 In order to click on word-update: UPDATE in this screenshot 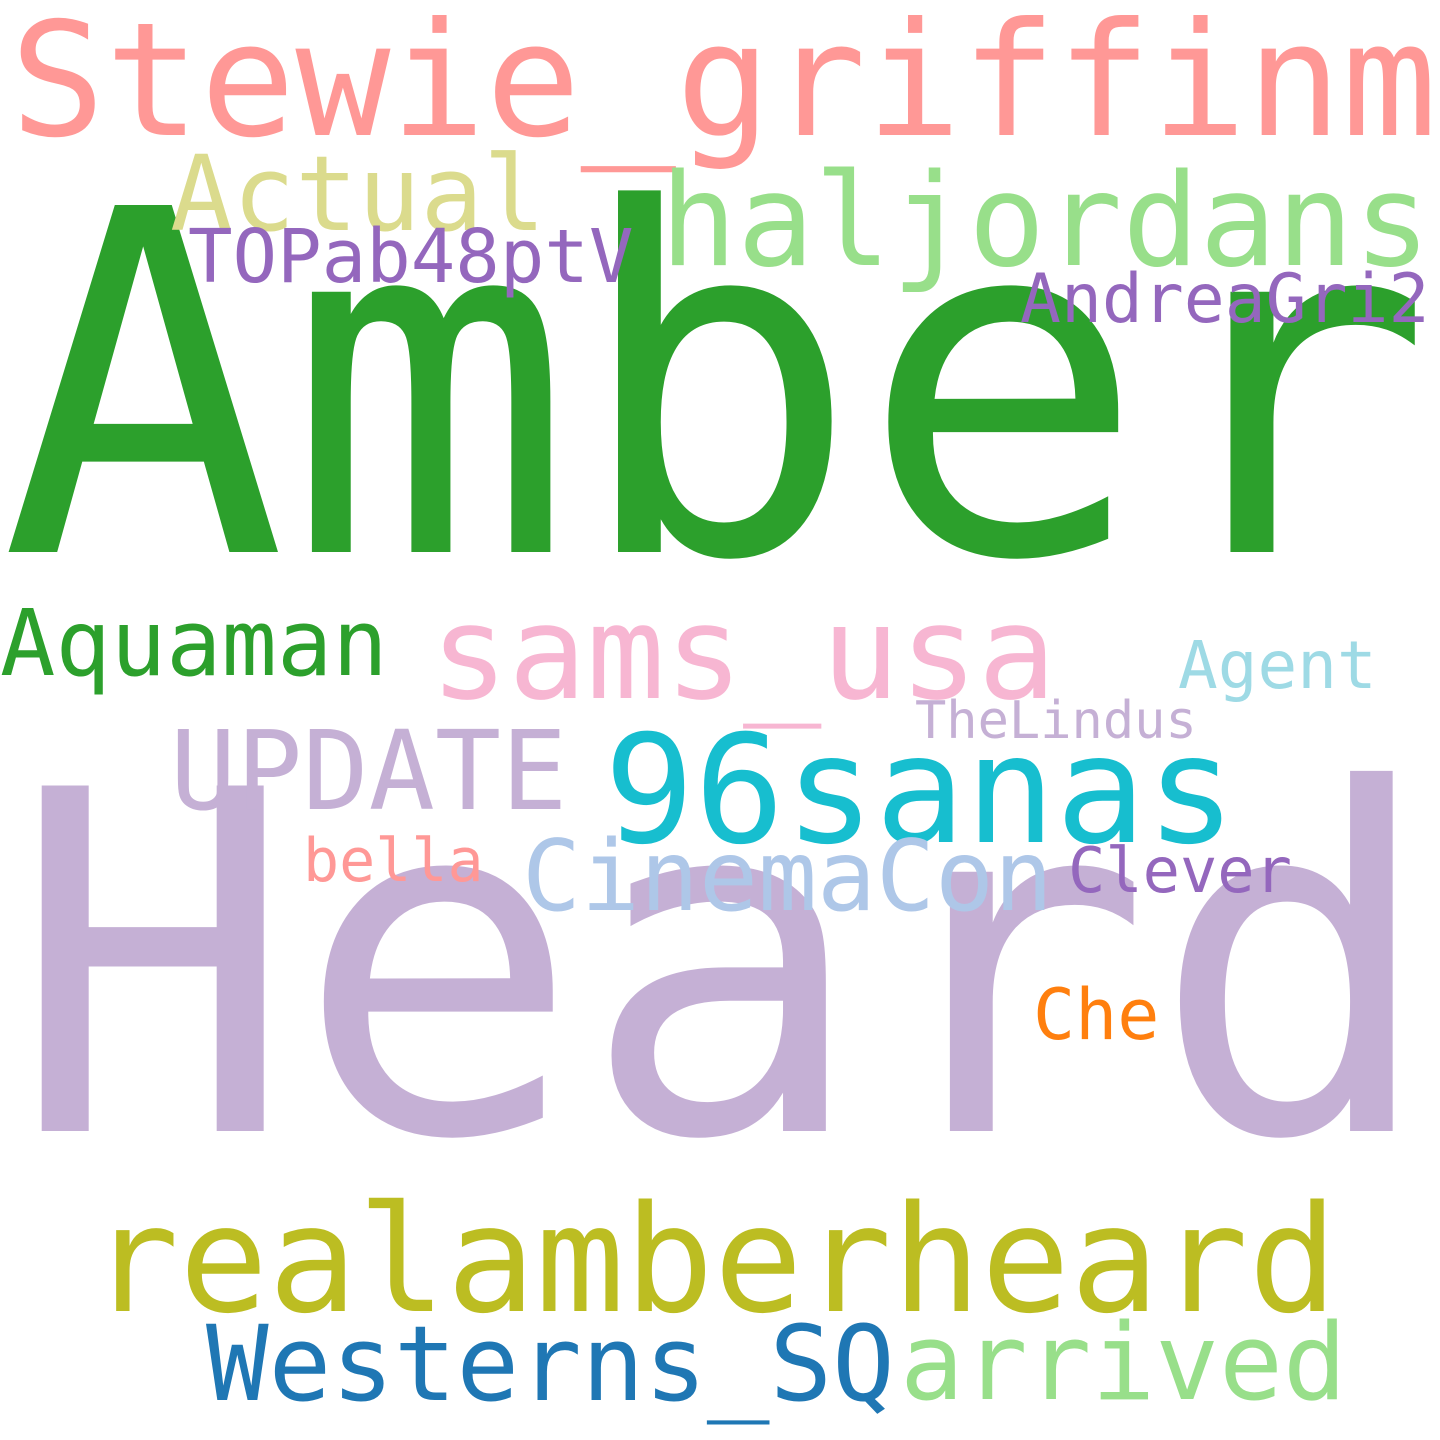, I will do `click(369, 771)`.